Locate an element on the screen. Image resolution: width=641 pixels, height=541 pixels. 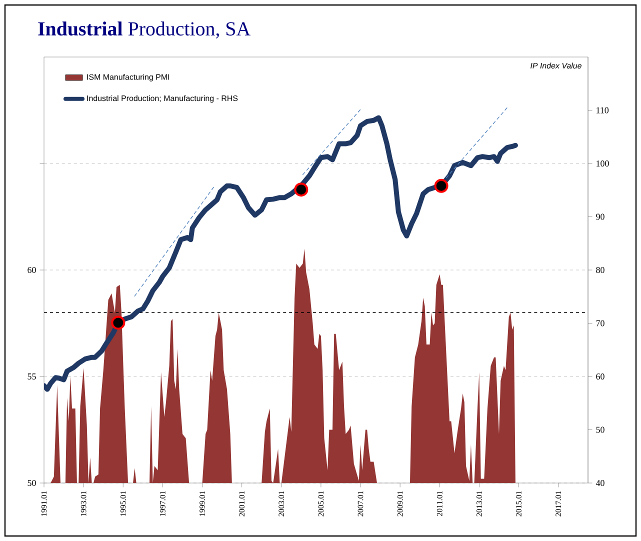
y2-tick-label: 60 is located at coordinates (600, 376).